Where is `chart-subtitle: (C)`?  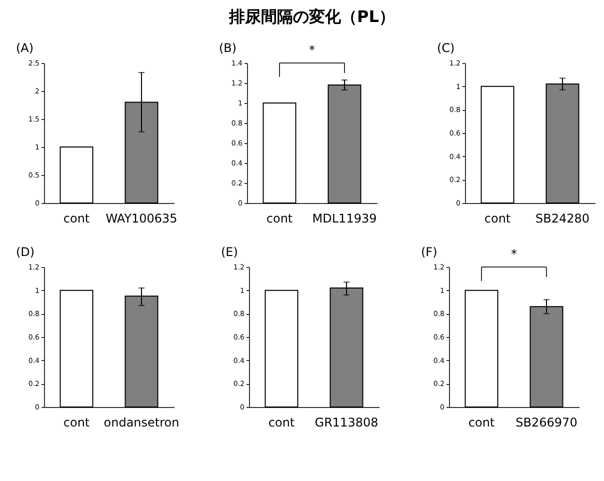 chart-subtitle: (C) is located at coordinates (446, 48).